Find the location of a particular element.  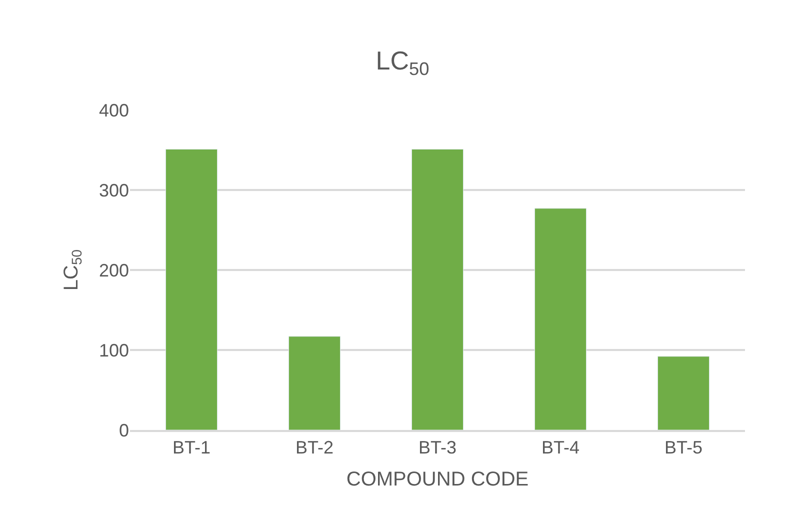

x-tick-label: BT-5 is located at coordinates (683, 448).